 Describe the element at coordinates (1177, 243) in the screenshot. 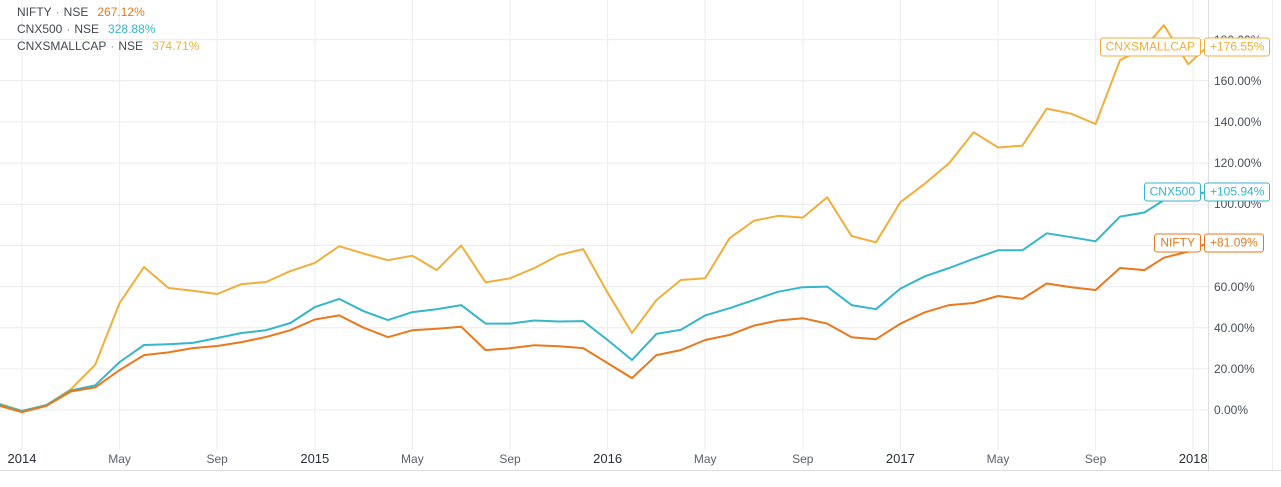

I see `series-tag-badge-nifty: NIFTY` at that location.